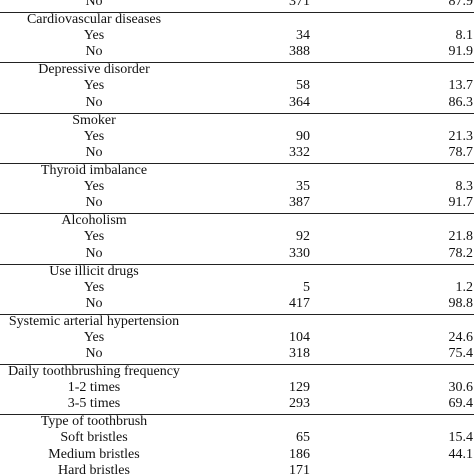 This screenshot has width=474, height=474. What do you see at coordinates (461, 4) in the screenshot?
I see `percent: 87.9` at bounding box center [461, 4].